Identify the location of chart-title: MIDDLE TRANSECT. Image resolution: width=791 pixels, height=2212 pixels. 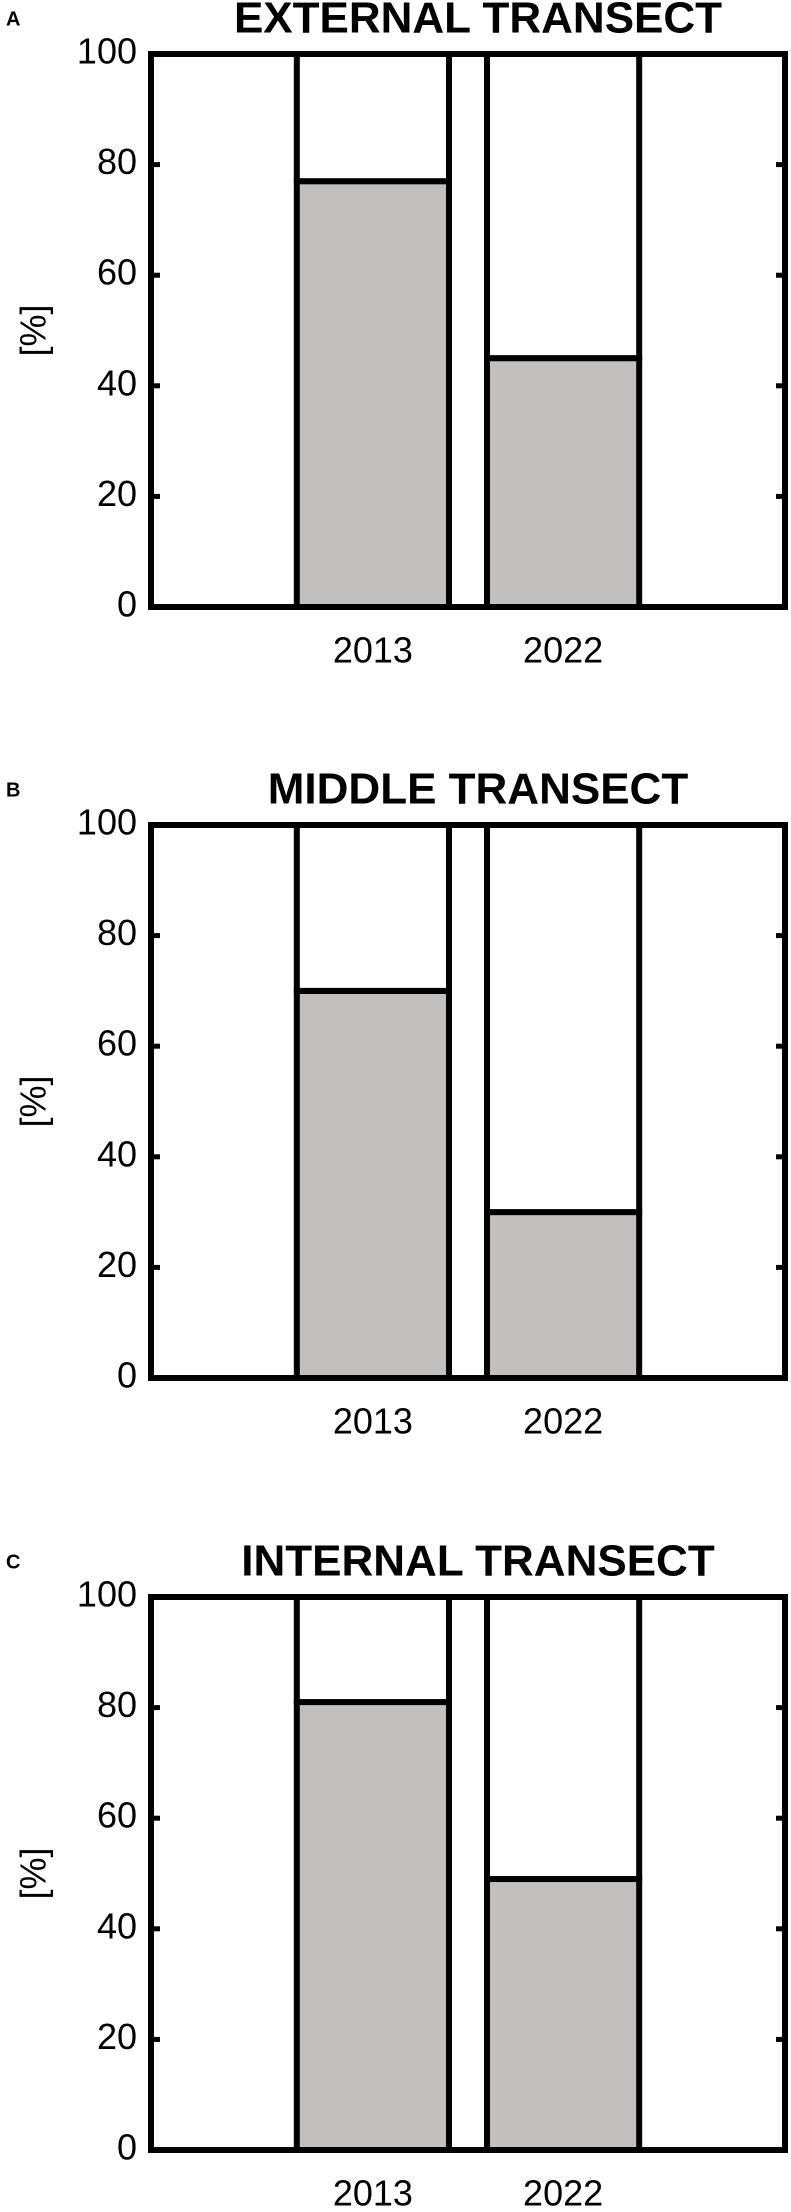
(478, 789).